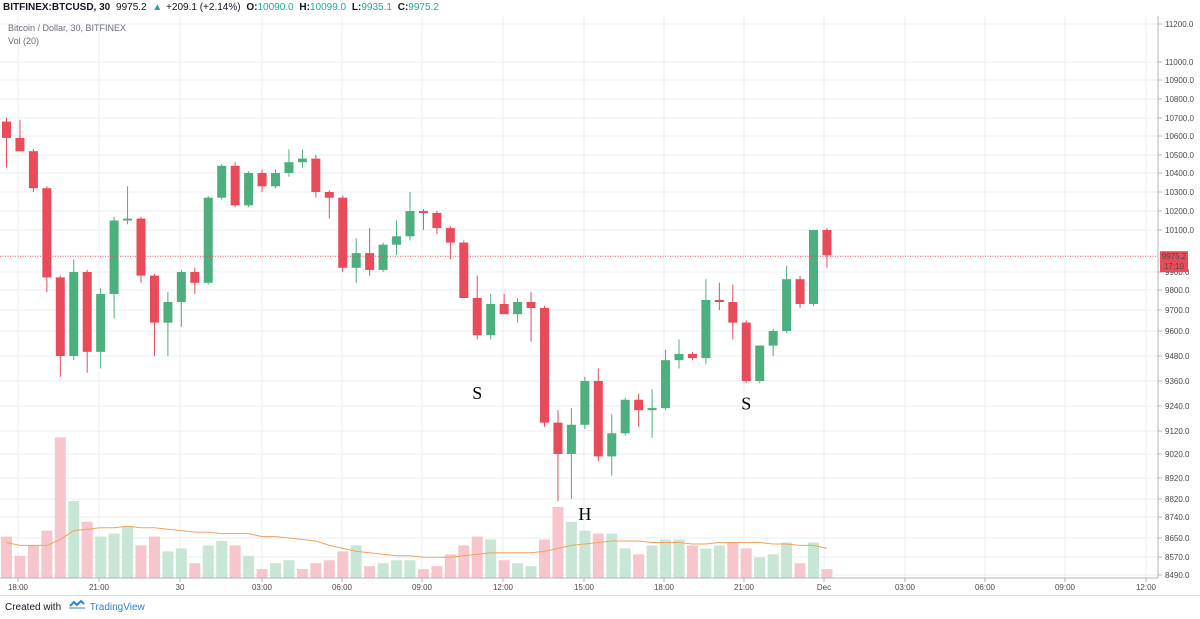 The width and height of the screenshot is (1200, 619). Describe the element at coordinates (67, 28) in the screenshot. I see `chart-title: Bitcoin / Dollar, 30, BITFINEX` at that location.